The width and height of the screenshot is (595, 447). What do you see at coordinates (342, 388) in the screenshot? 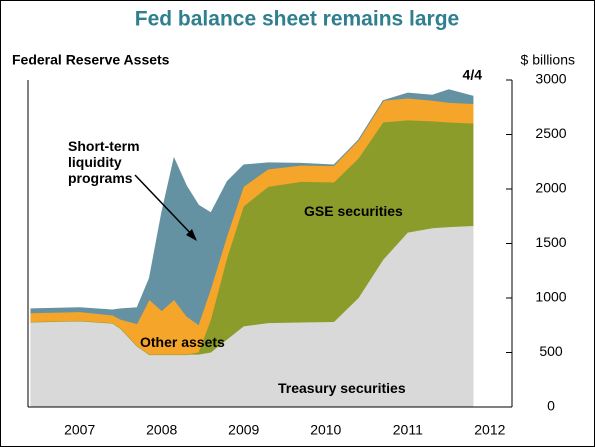
I see `series-label: Treasury securities` at bounding box center [342, 388].